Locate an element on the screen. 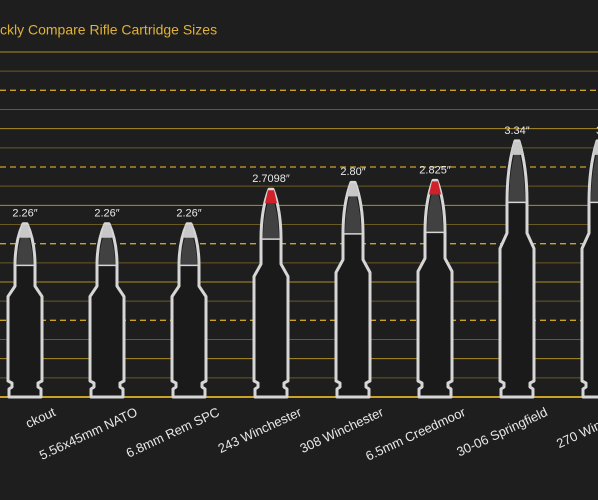 Image resolution: width=598 pixels, height=500 pixels. value-label: 2.80″ is located at coordinates (352, 172).